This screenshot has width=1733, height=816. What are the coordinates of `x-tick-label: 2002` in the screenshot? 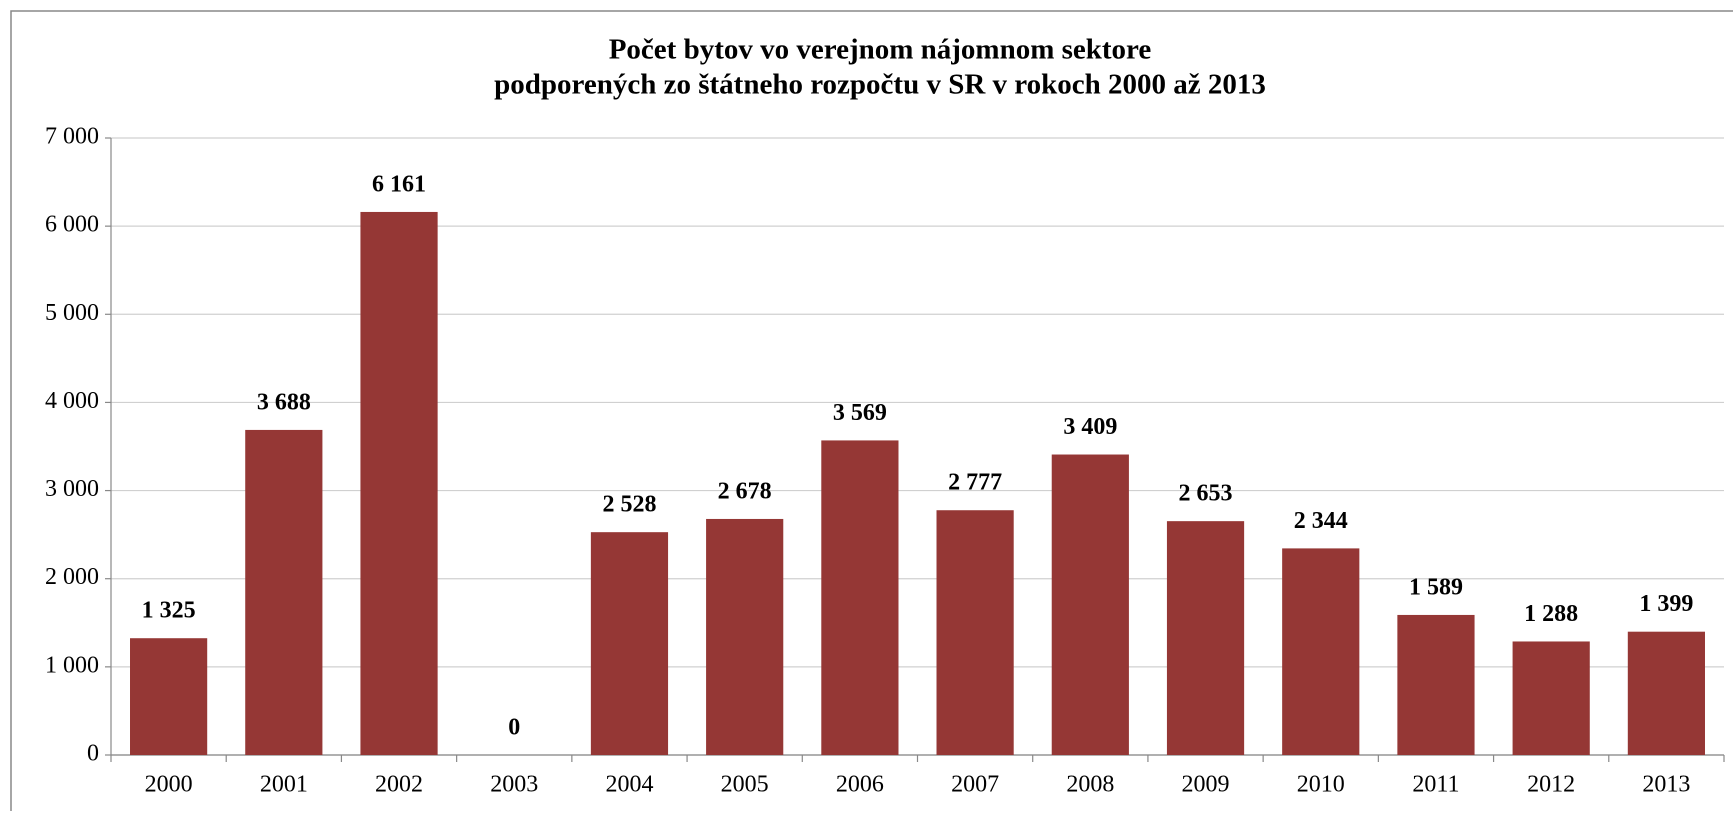 It's located at (399, 785).